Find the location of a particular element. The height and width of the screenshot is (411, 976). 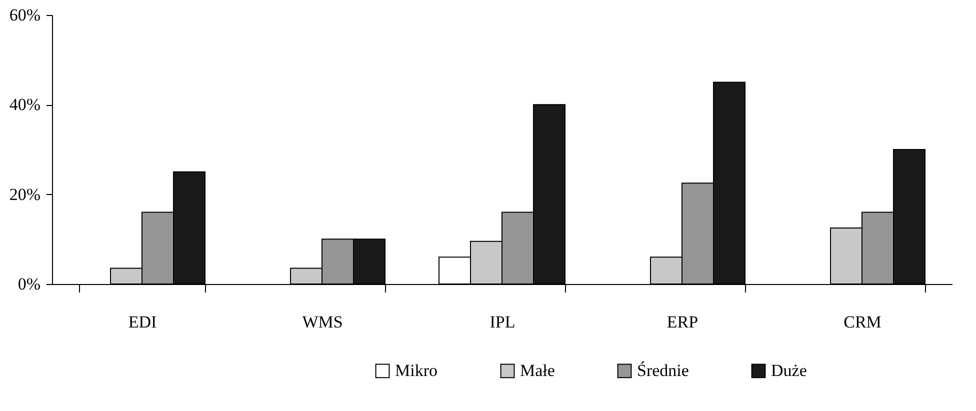

y-tick-label: 40% is located at coordinates (24, 104).